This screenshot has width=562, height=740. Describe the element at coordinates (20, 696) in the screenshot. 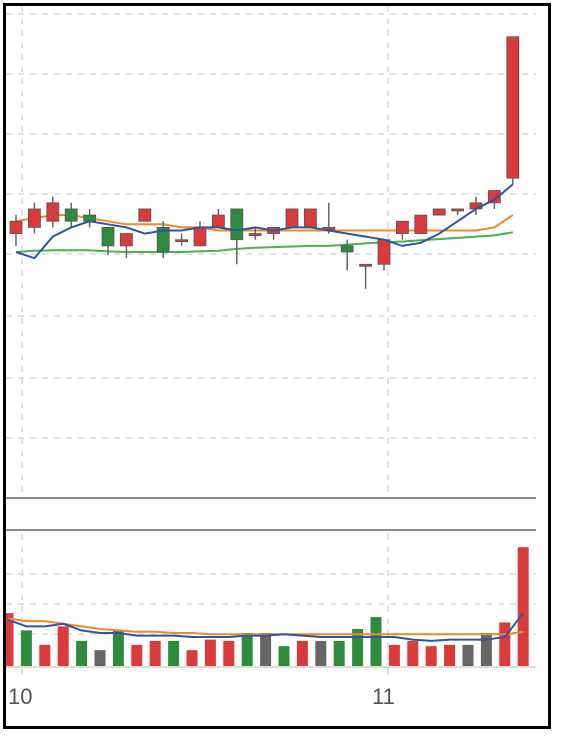

I see `x-tick-label: 10` at that location.